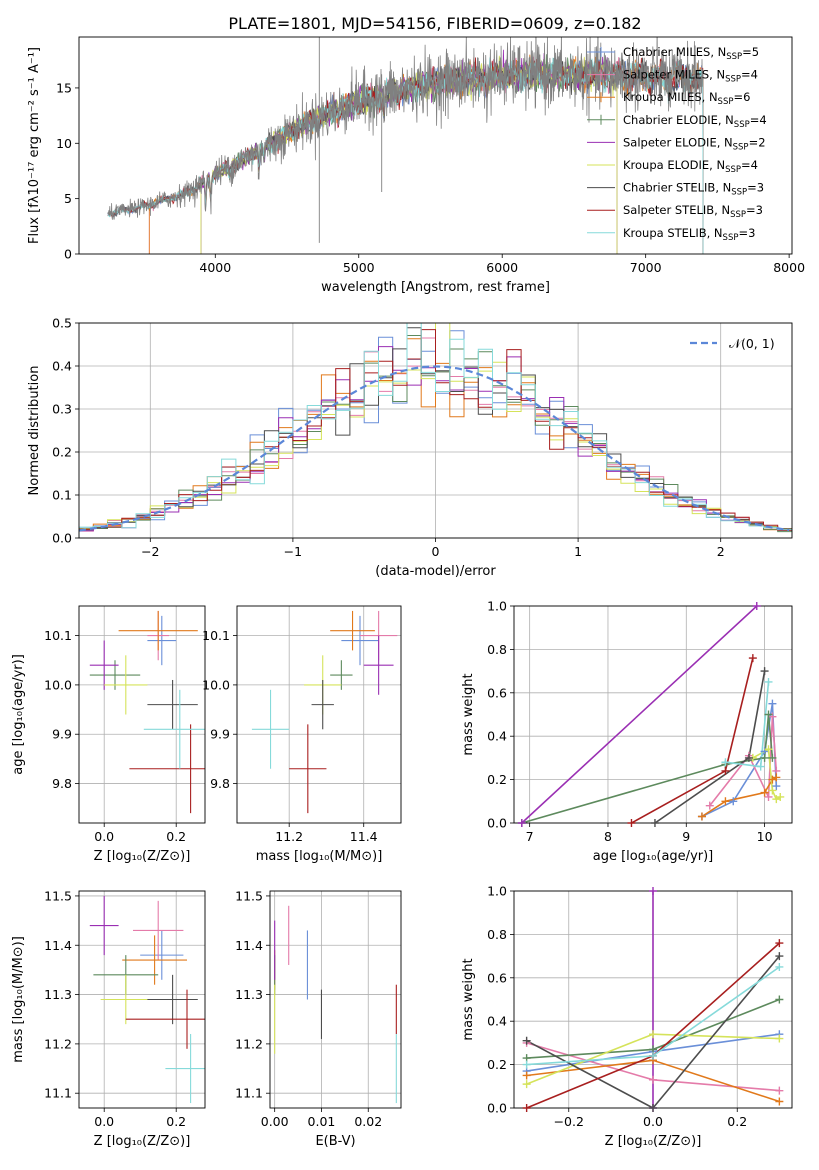 This screenshot has width=819, height=1170. Describe the element at coordinates (608, 836) in the screenshot. I see `x-tick-label: 8` at that location.